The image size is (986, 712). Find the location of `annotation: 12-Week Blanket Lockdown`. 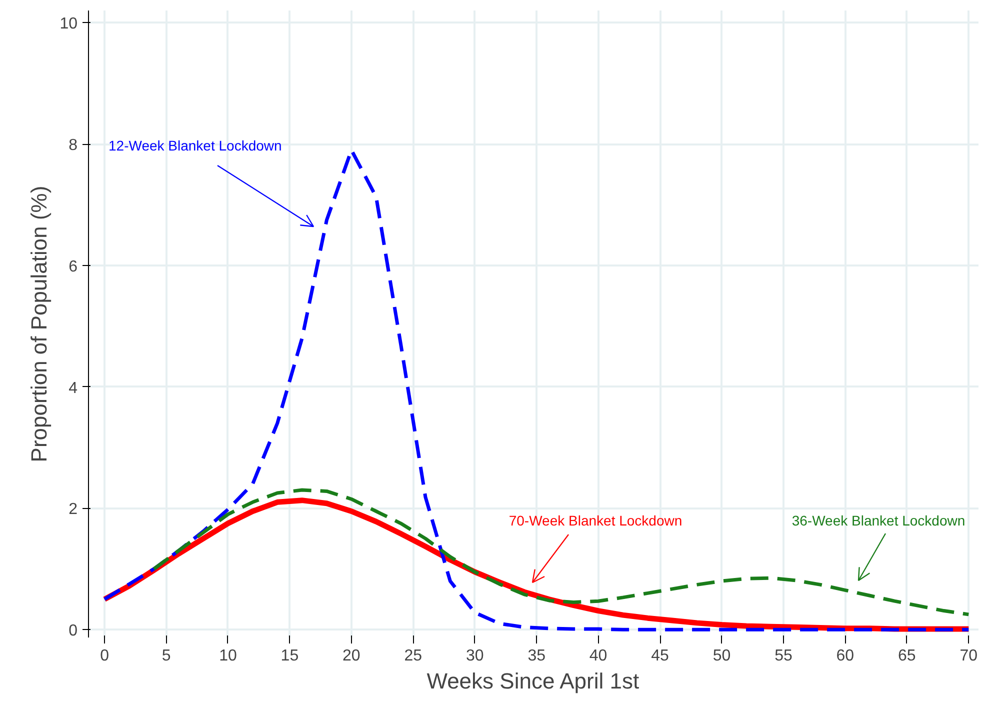

annotation: 12-Week Blanket Lockdown is located at coordinates (195, 146).